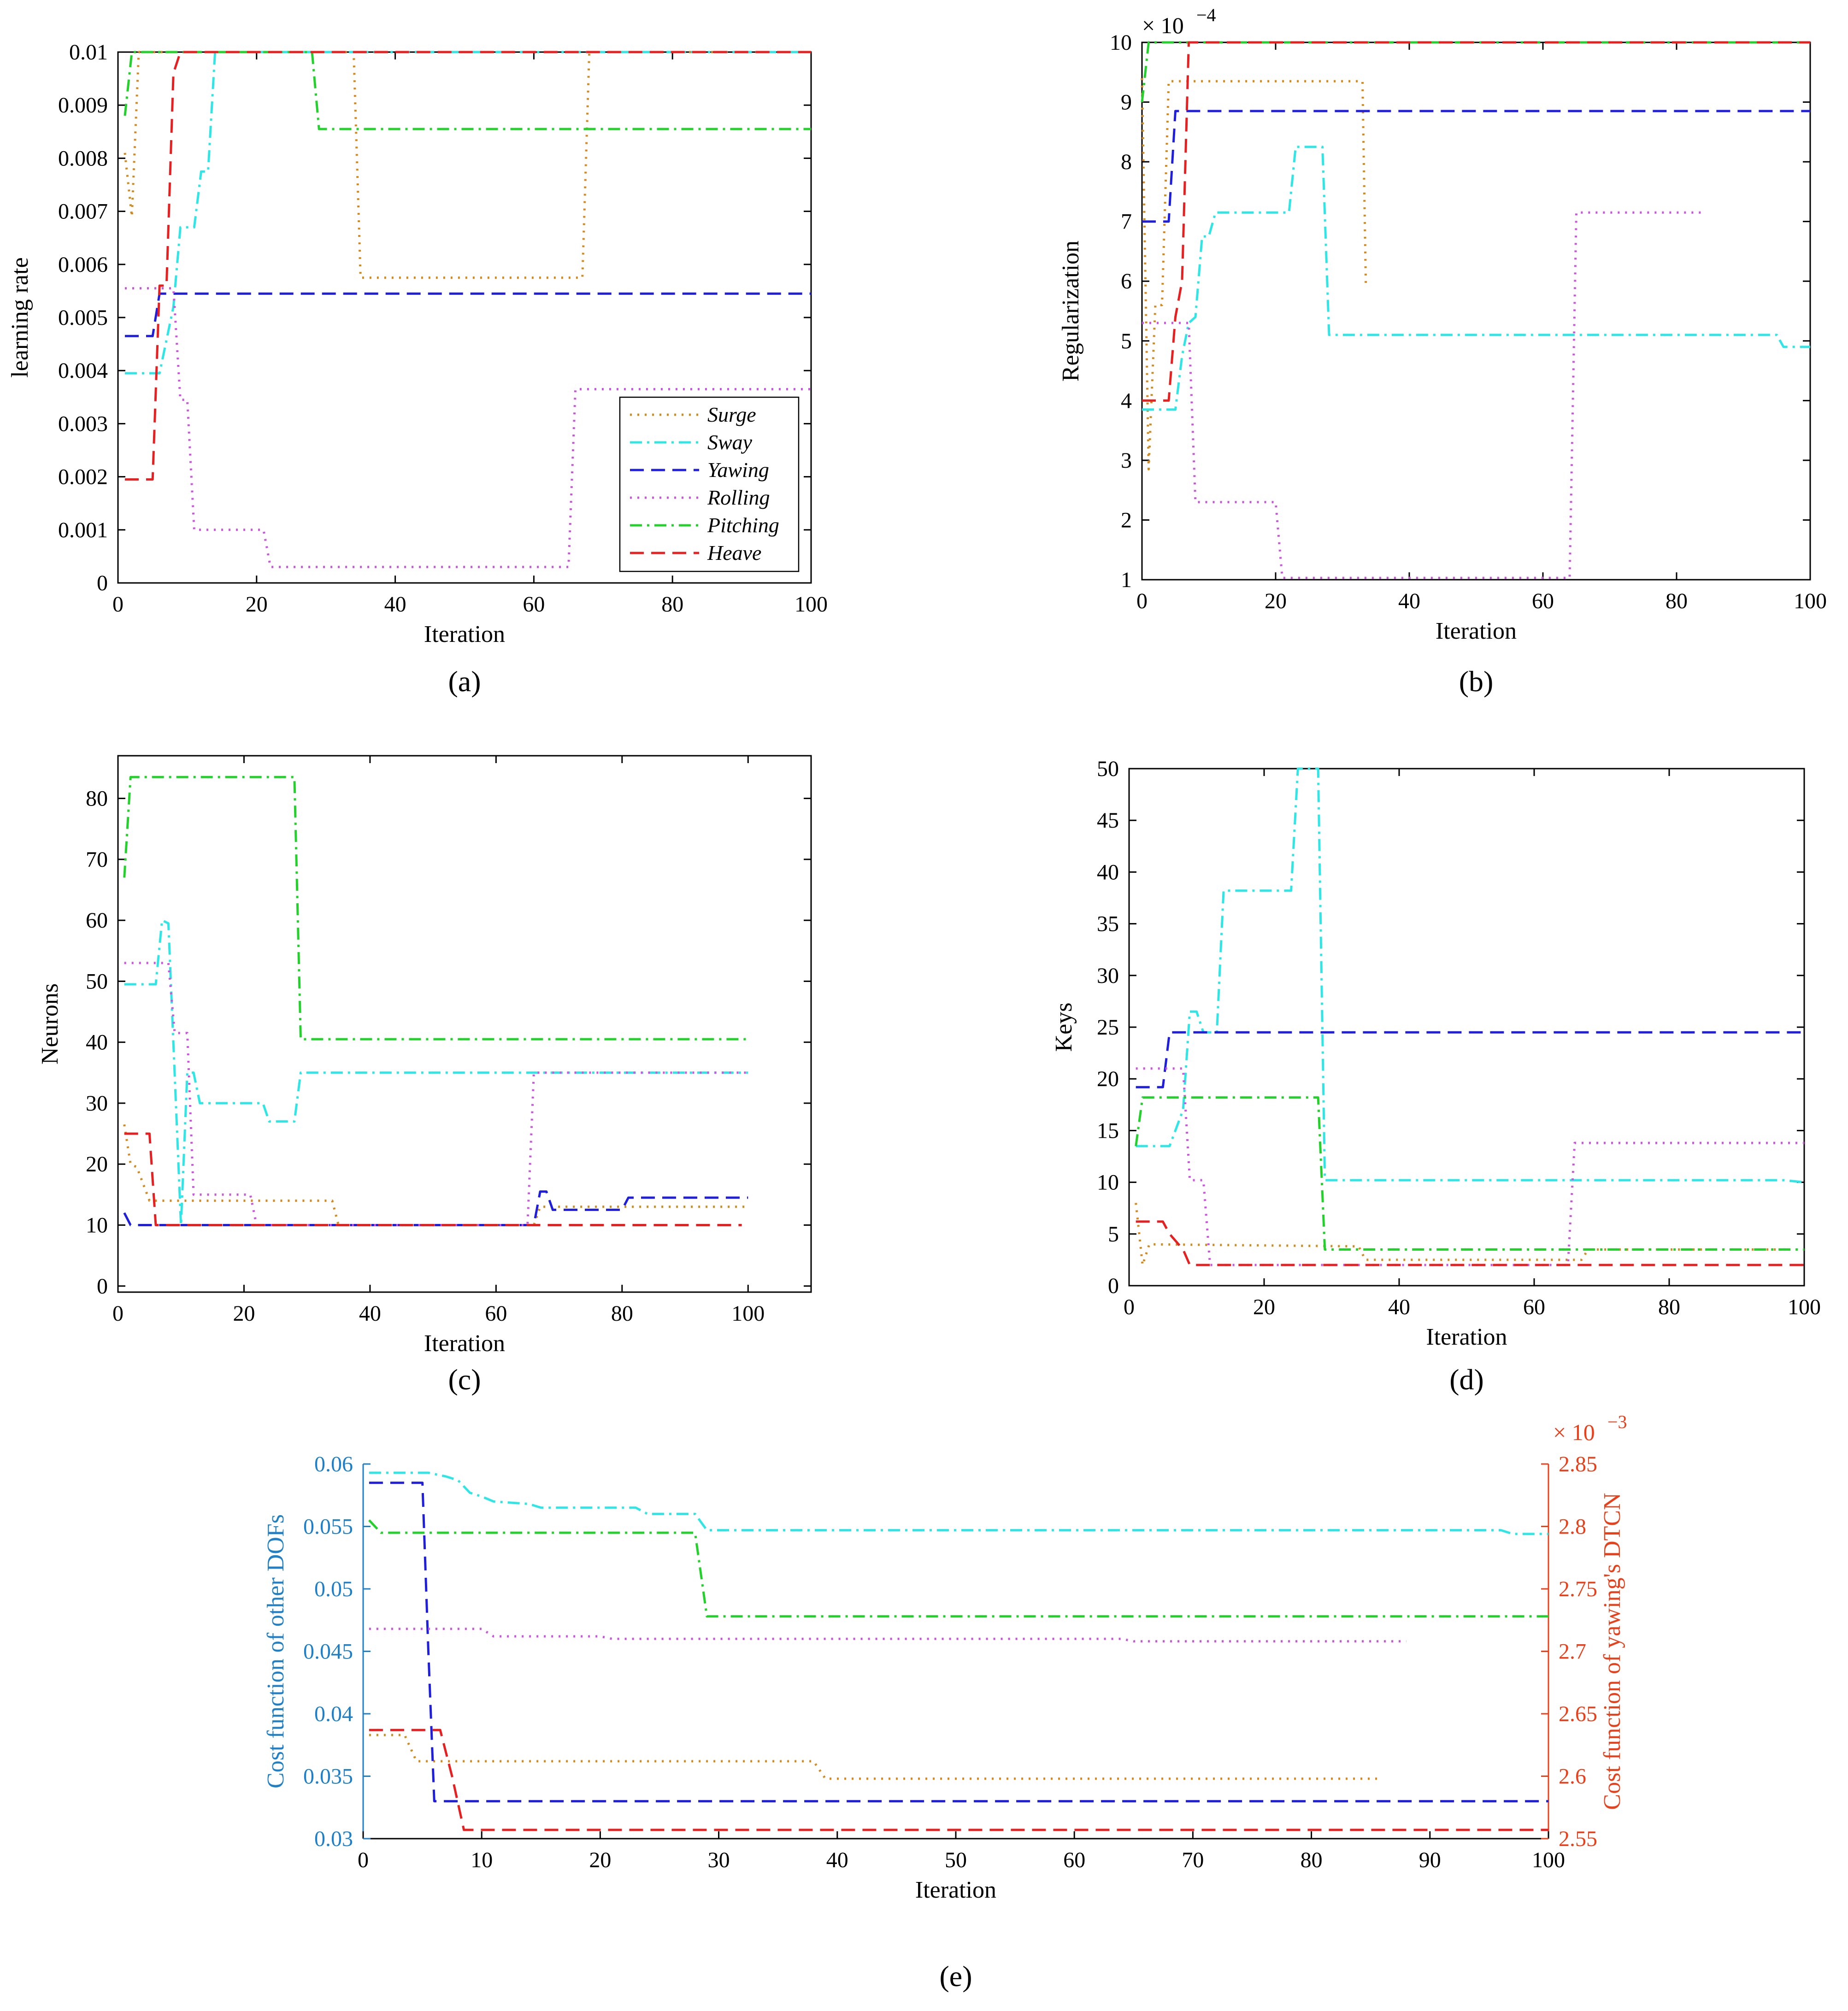 This screenshot has height=2011, width=1848. I want to click on panel-label: (b), so click(1476, 681).